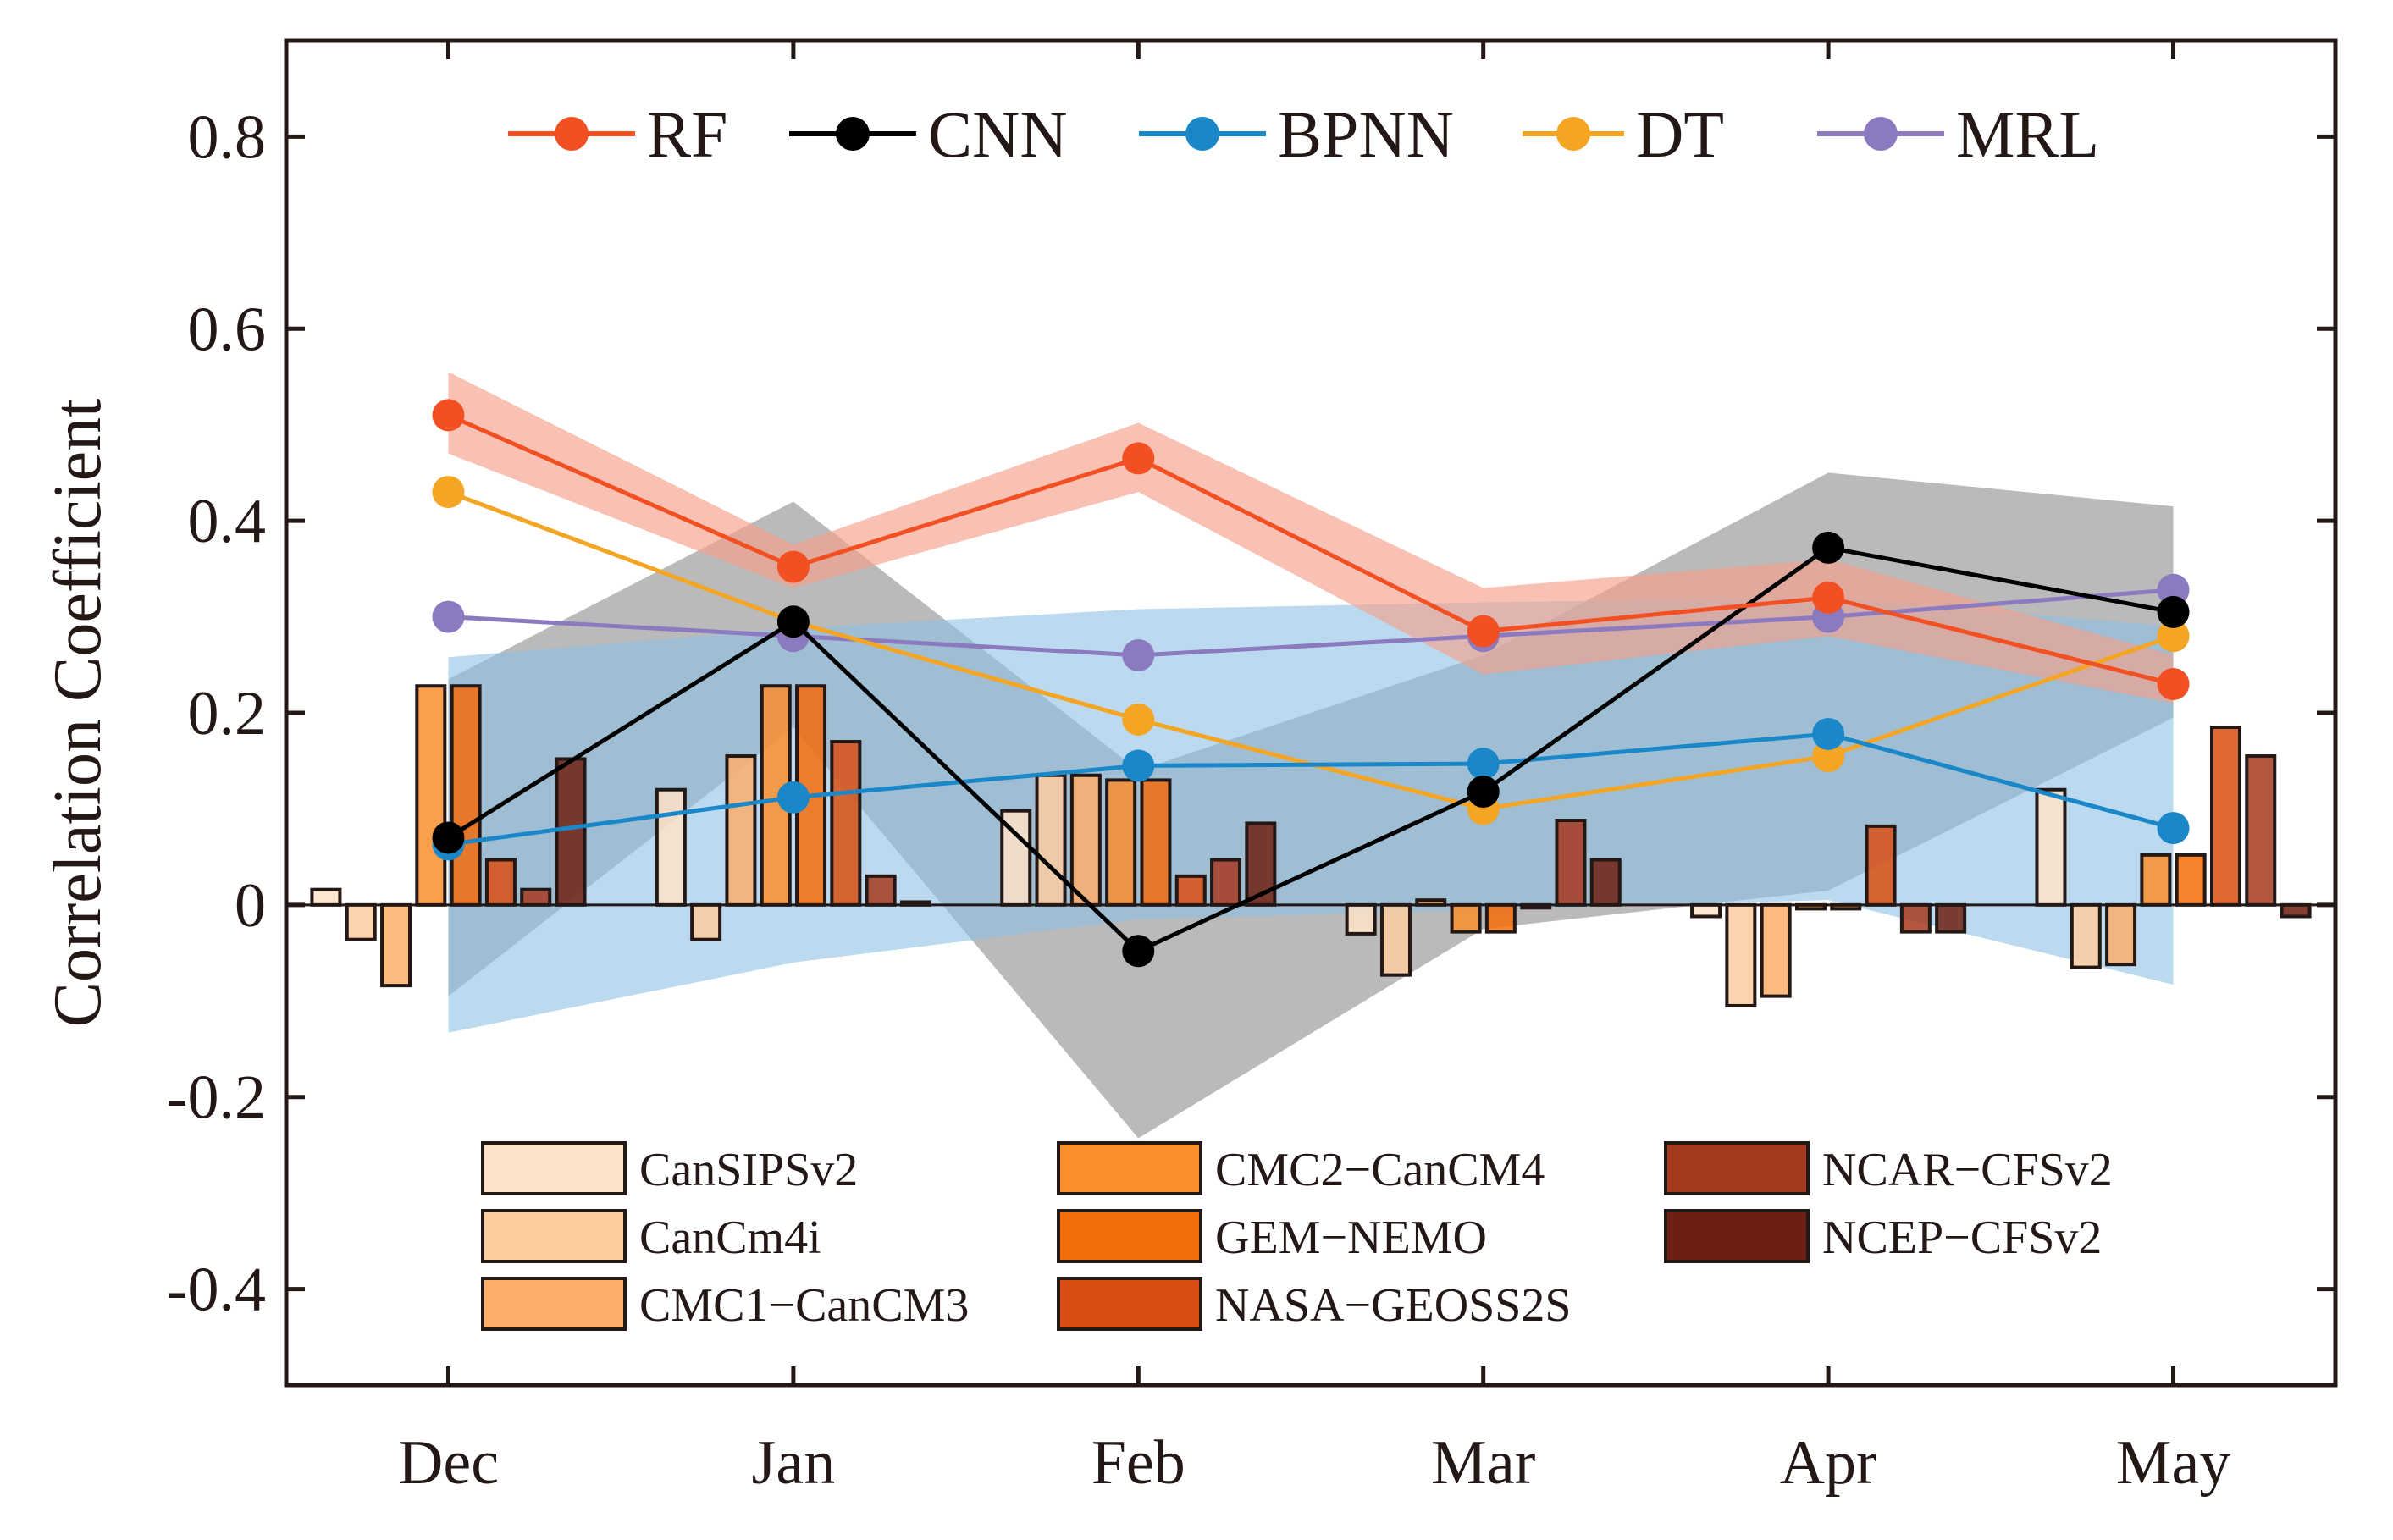  Describe the element at coordinates (1737, 1236) in the screenshot. I see `legend-swatch-ncep-cfsv2` at that location.